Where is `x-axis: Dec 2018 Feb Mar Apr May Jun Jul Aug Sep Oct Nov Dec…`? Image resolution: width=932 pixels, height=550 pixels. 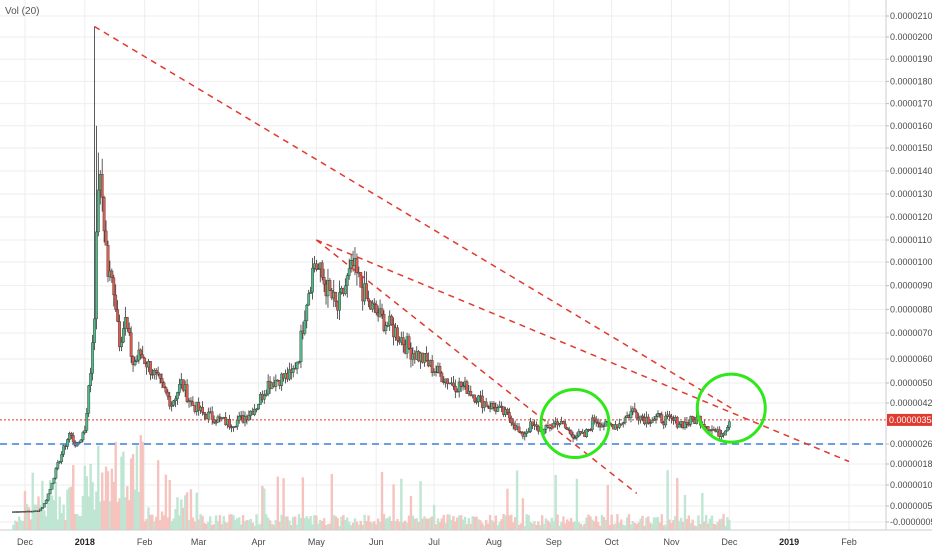
x-axis: Dec 2018 Feb Mar Apr May Jun Jul Aug Sep Oct Nov Dec… is located at coordinates (437, 542).